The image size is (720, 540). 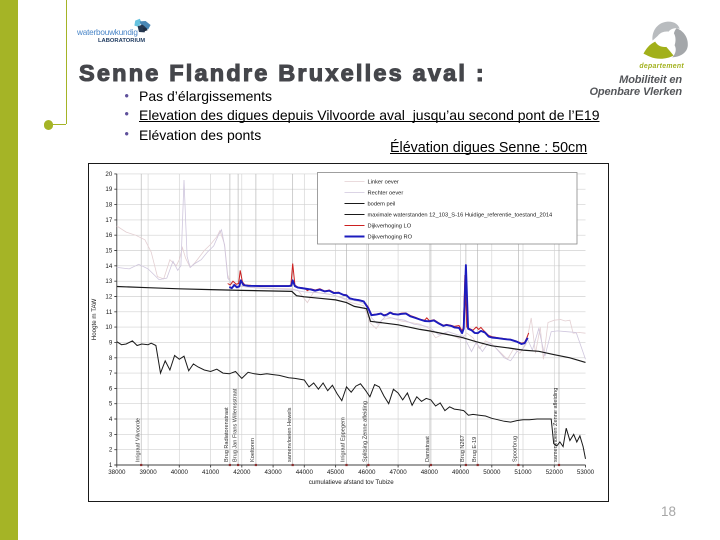 I want to click on svg-text: 52000, so click(x=555, y=472).